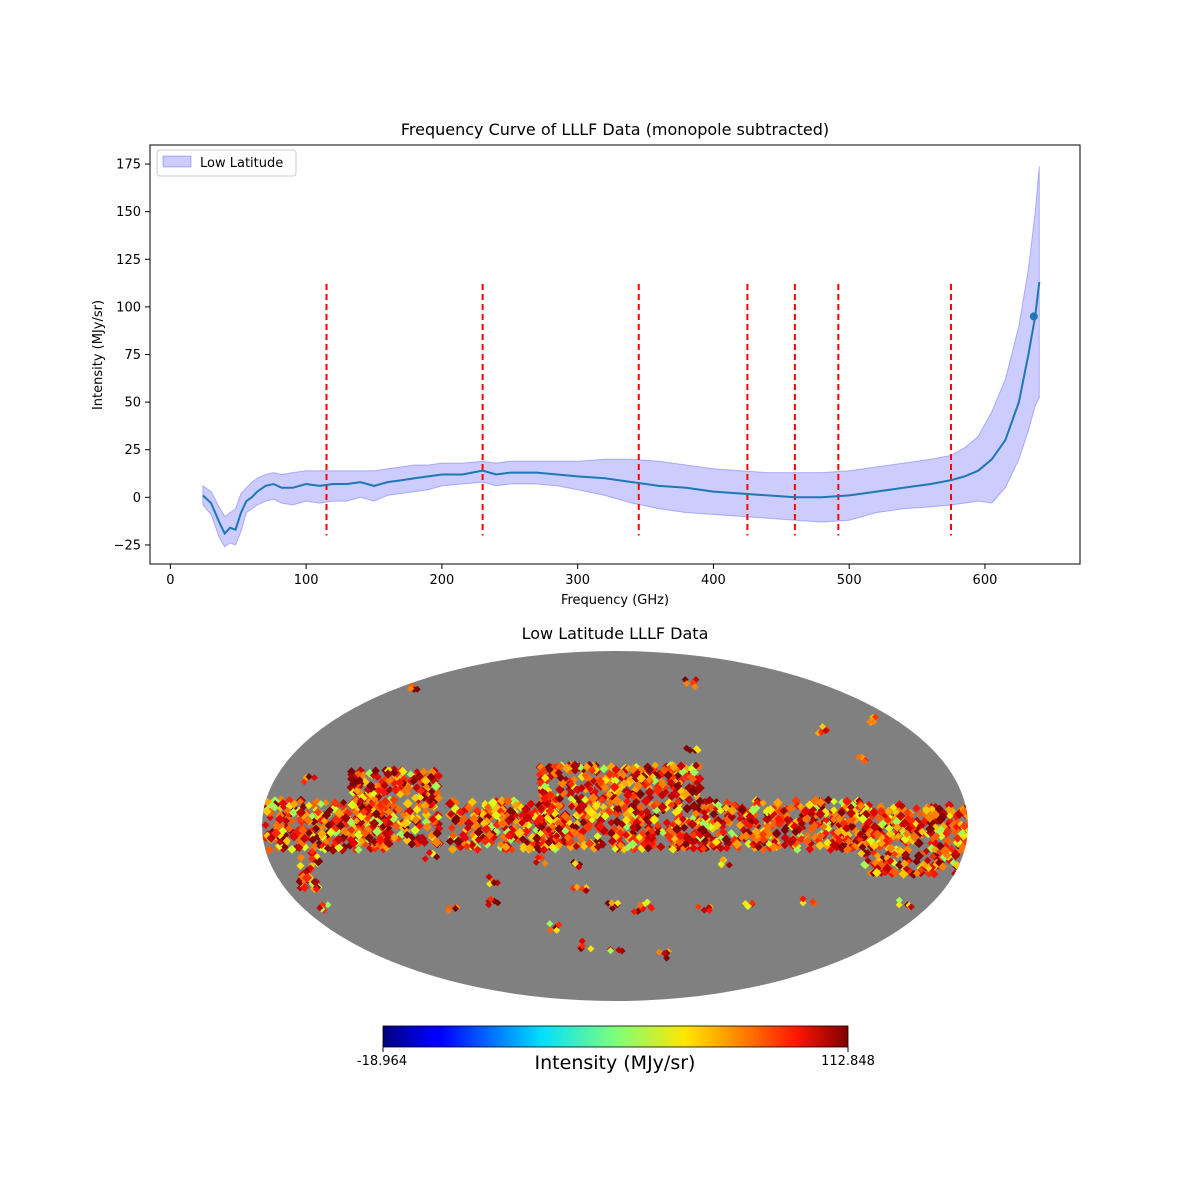 This screenshot has width=1200, height=1200. Describe the element at coordinates (128, 165) in the screenshot. I see `y-tick-label: 175` at that location.